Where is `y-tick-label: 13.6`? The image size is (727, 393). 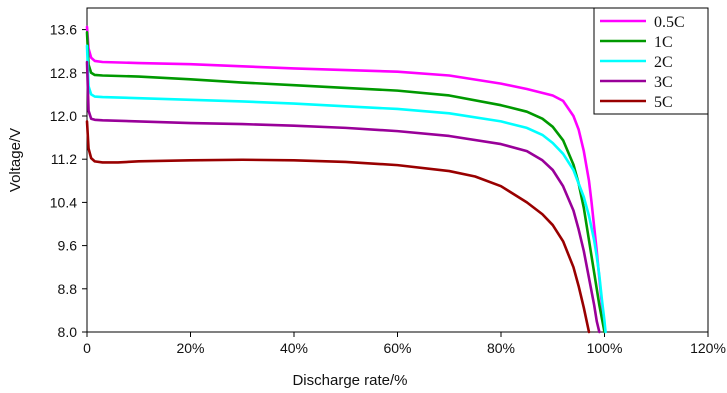
y-tick-label: 13.6 is located at coordinates (63, 30).